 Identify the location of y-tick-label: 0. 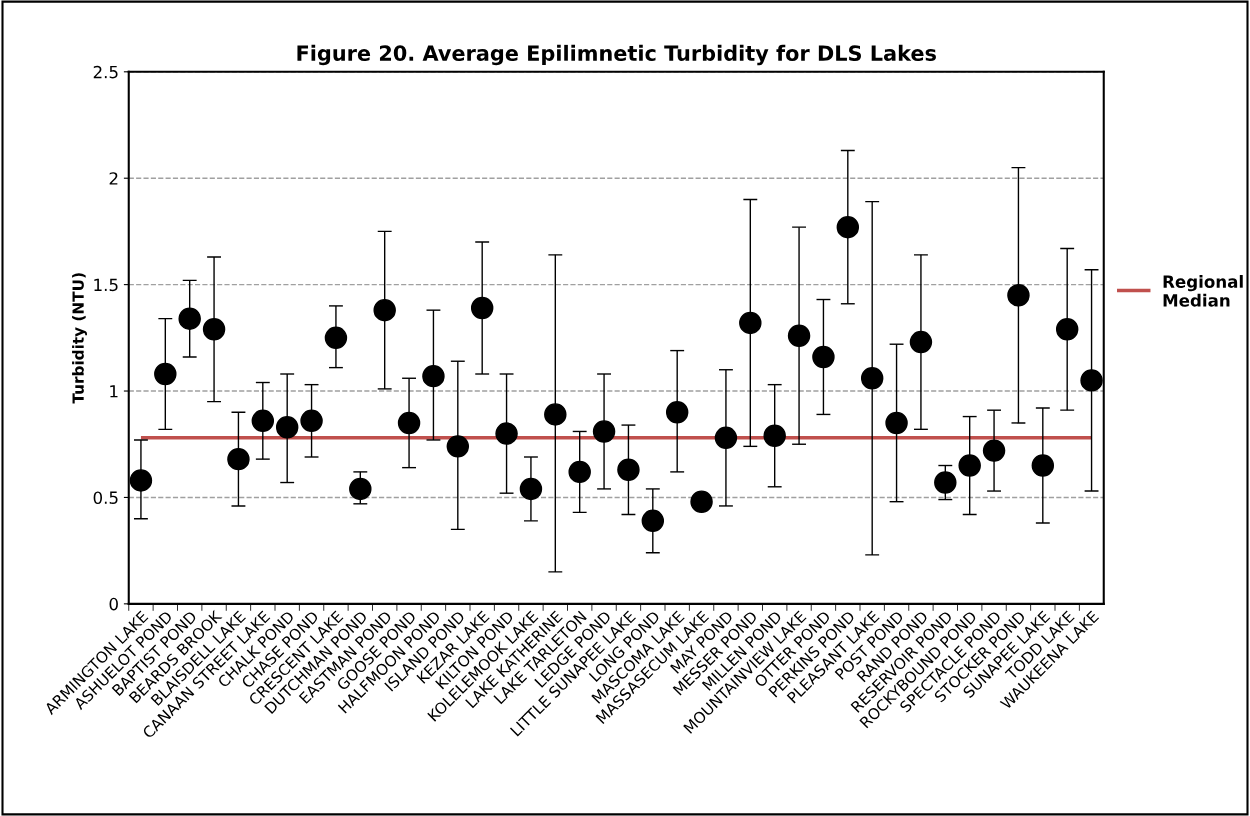
(113, 604).